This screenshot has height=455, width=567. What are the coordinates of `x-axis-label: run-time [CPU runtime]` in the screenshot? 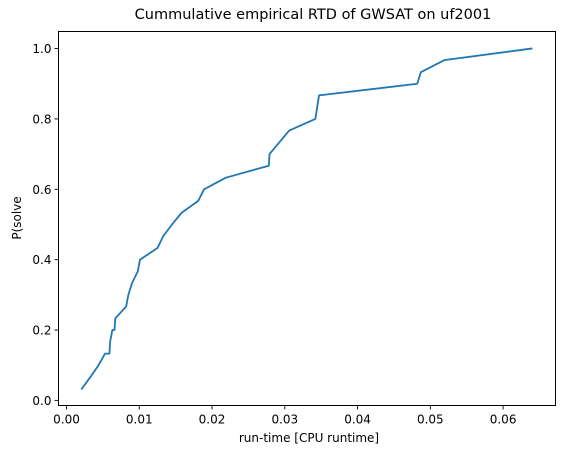 It's located at (309, 438).